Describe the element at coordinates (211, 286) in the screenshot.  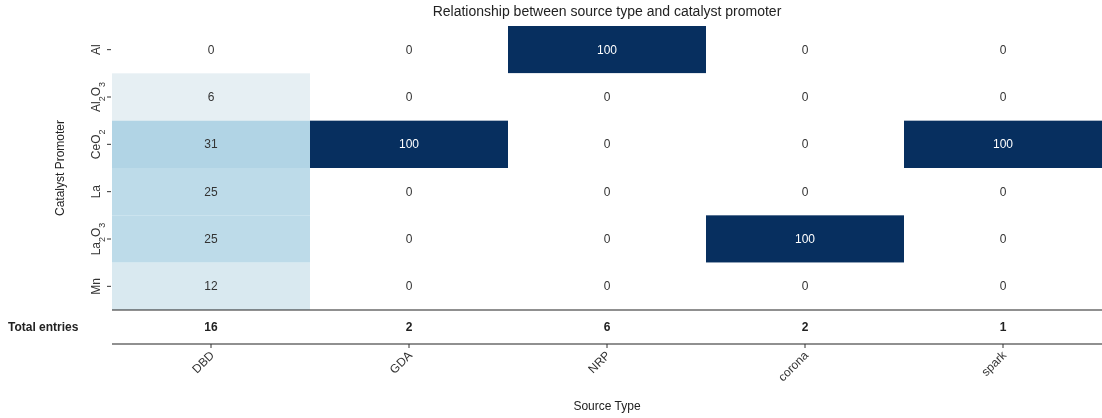
I see `data-label: 12` at that location.